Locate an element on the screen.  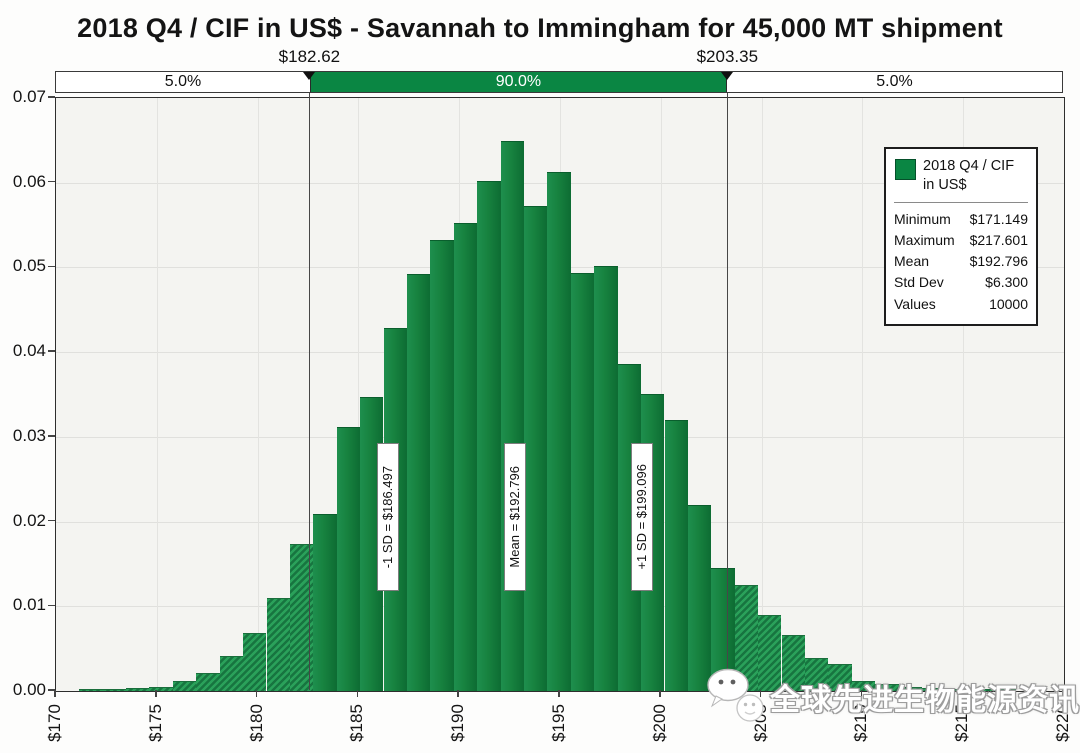
band-left-percent: 5.0% is located at coordinates (183, 81).